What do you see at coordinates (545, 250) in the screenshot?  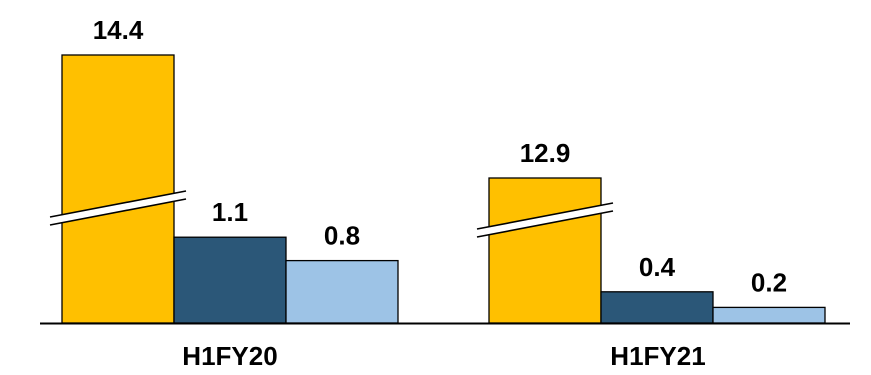 I see `bar-series-1-h1fy21` at bounding box center [545, 250].